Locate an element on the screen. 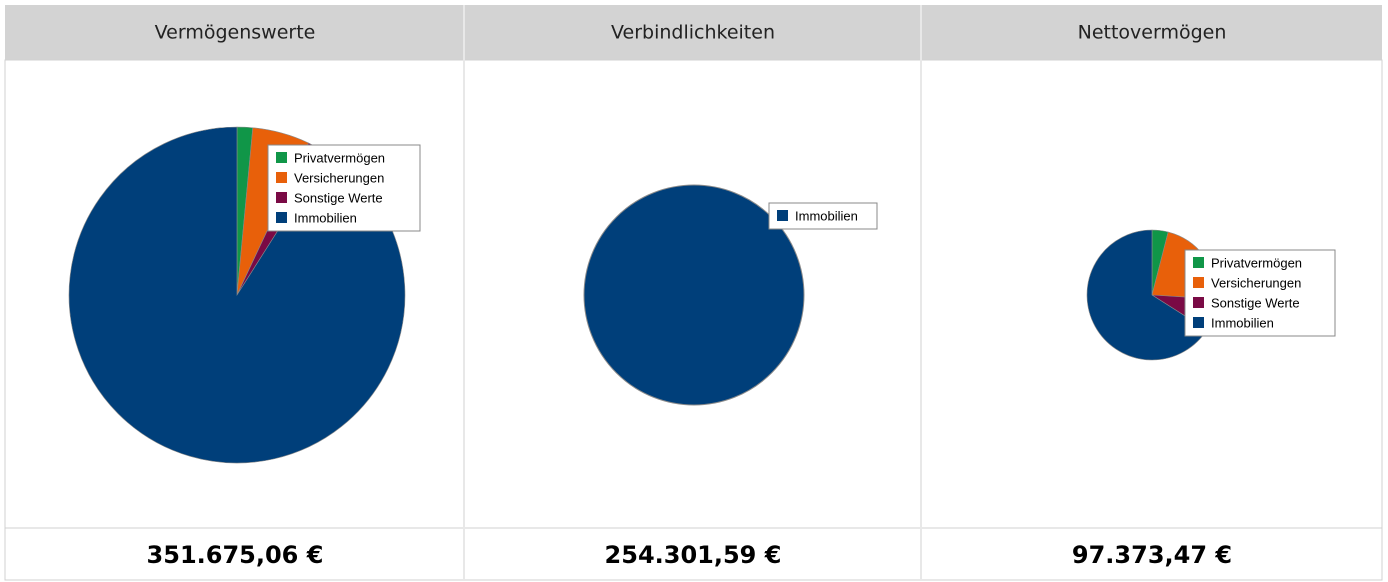 The width and height of the screenshot is (1388, 582). column-total: 351.675,06 € is located at coordinates (235, 555).